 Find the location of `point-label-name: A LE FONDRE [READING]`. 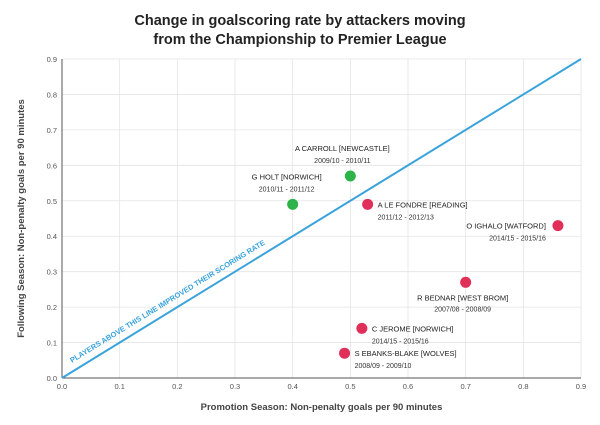

point-label-name: A LE FONDRE [READING] is located at coordinates (423, 204).